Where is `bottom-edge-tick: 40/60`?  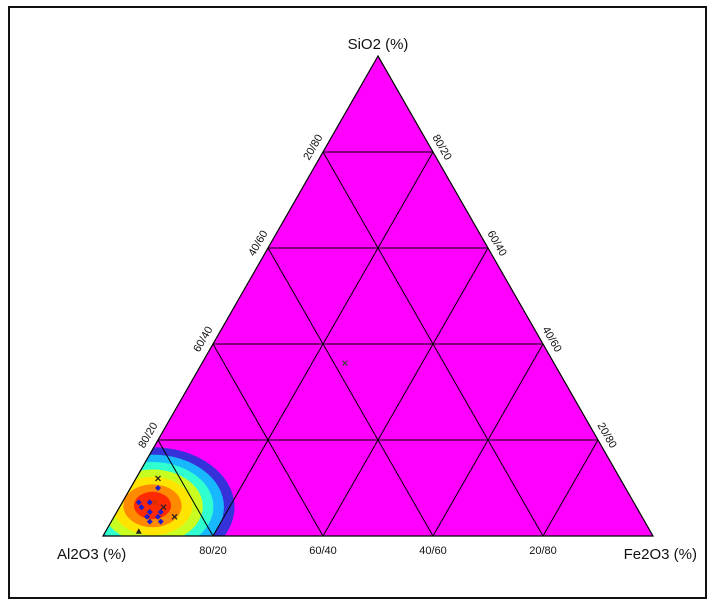
bottom-edge-tick: 40/60 is located at coordinates (433, 551).